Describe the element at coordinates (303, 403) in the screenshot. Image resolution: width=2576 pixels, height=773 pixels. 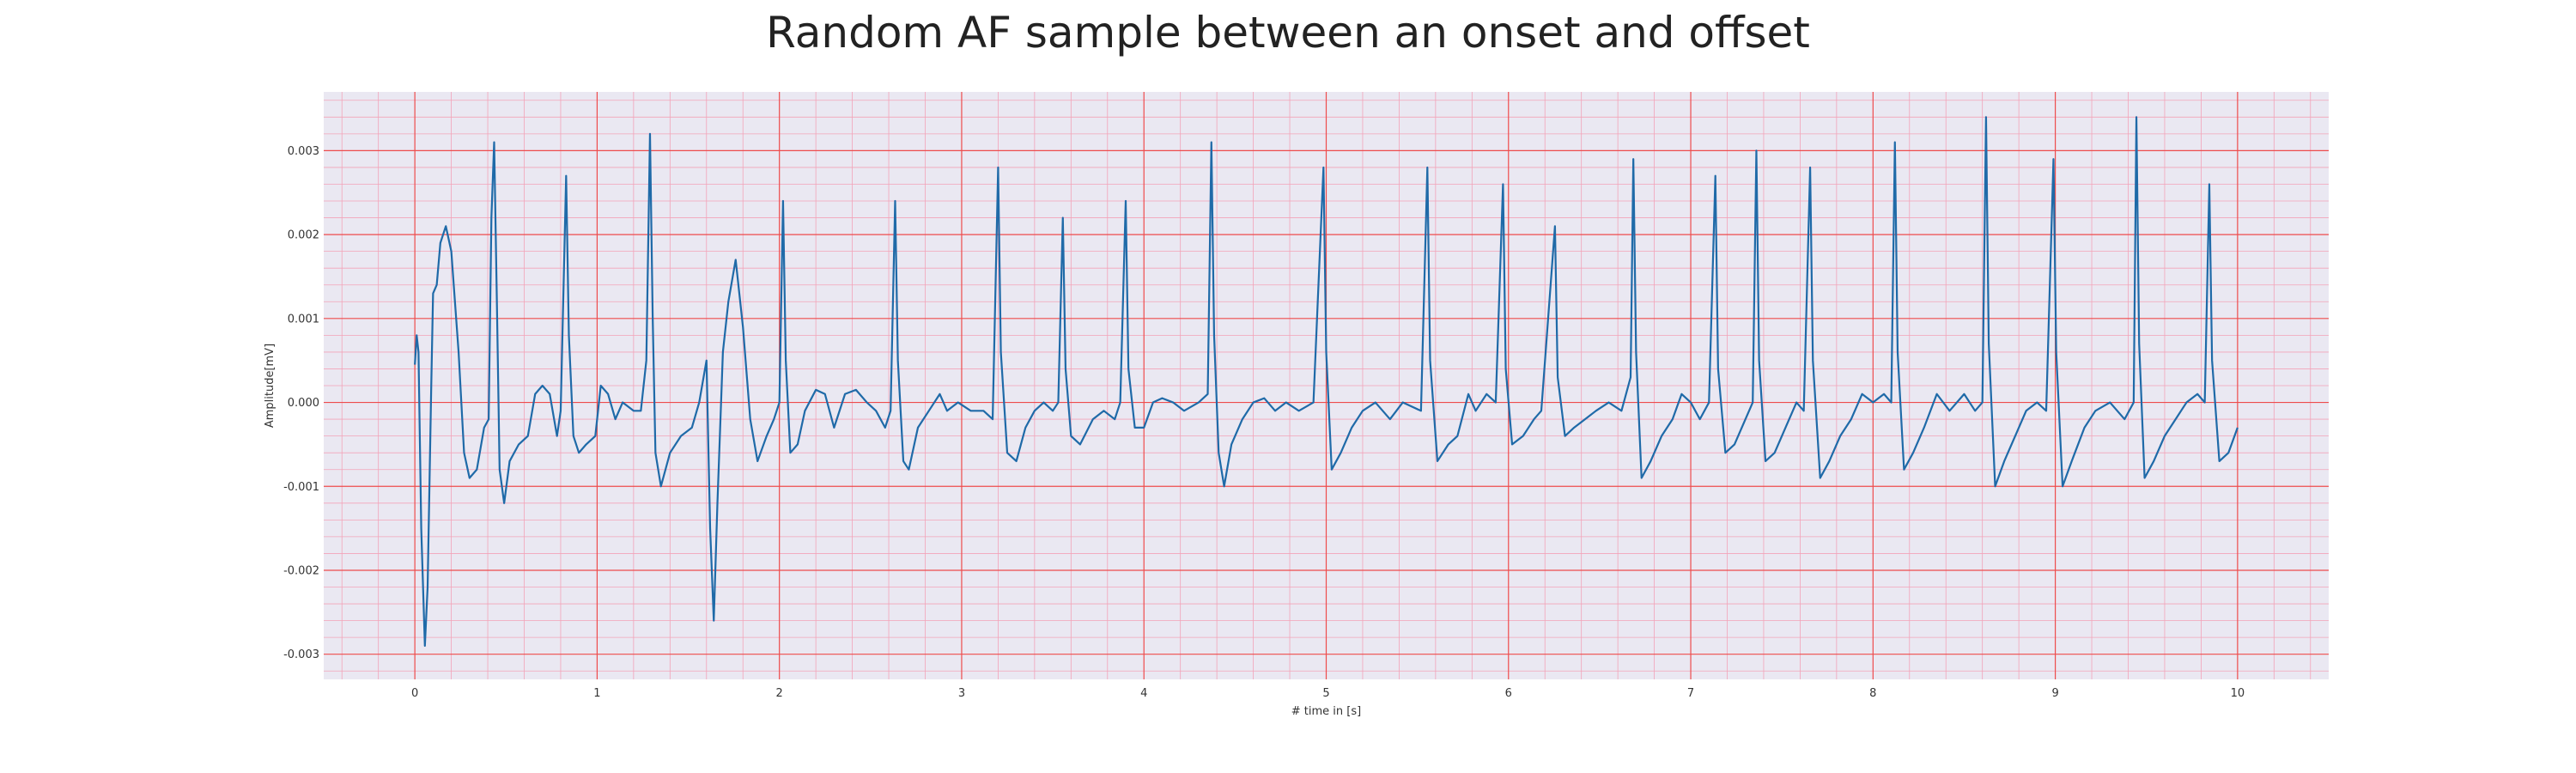
I see `y-tick-label: 0.000` at that location.